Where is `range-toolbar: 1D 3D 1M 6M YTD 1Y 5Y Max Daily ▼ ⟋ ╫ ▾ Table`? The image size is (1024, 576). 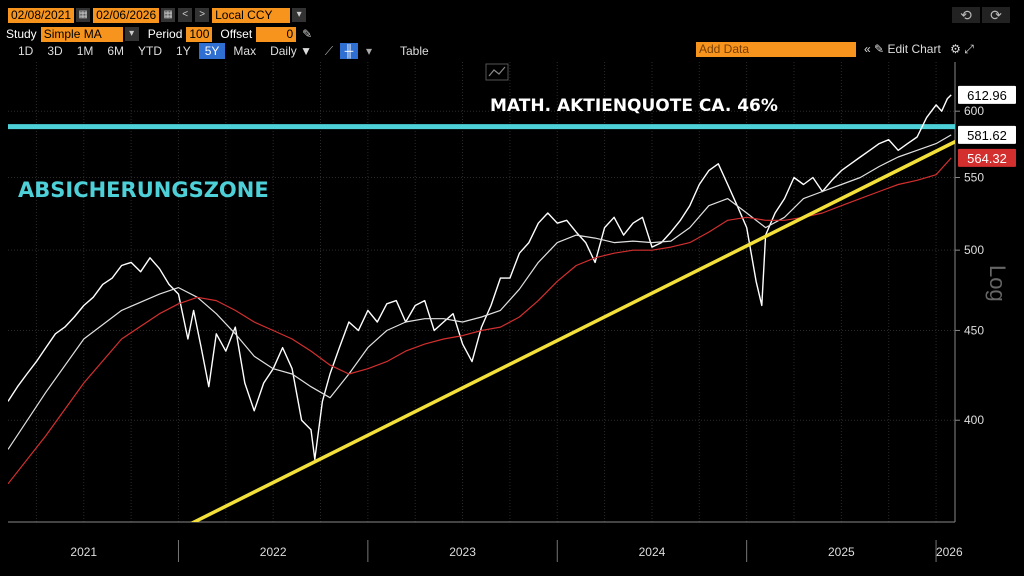 range-toolbar: 1D 3D 1M 6M YTD 1Y 5Y Max Daily ▼ ⟋ ╫ ▾ Table is located at coordinates (512, 51).